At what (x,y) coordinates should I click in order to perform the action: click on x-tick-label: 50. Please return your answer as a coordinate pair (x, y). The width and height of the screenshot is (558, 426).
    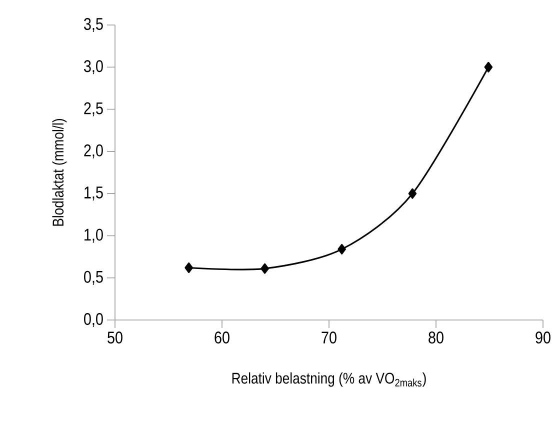
    Looking at the image, I should click on (115, 338).